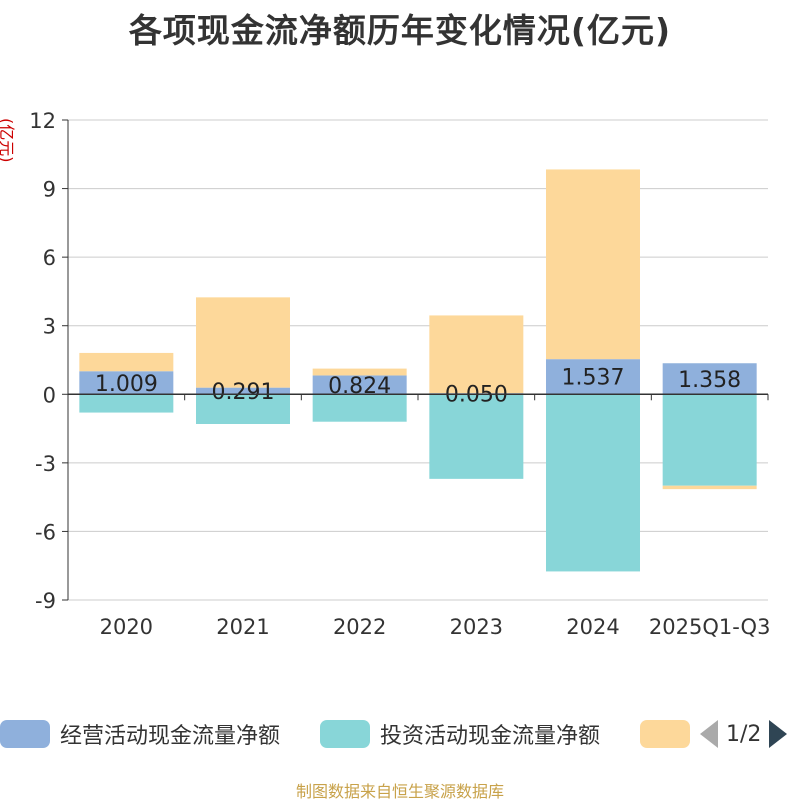  Describe the element at coordinates (593, 483) in the screenshot. I see `bar-investing-2024` at that location.